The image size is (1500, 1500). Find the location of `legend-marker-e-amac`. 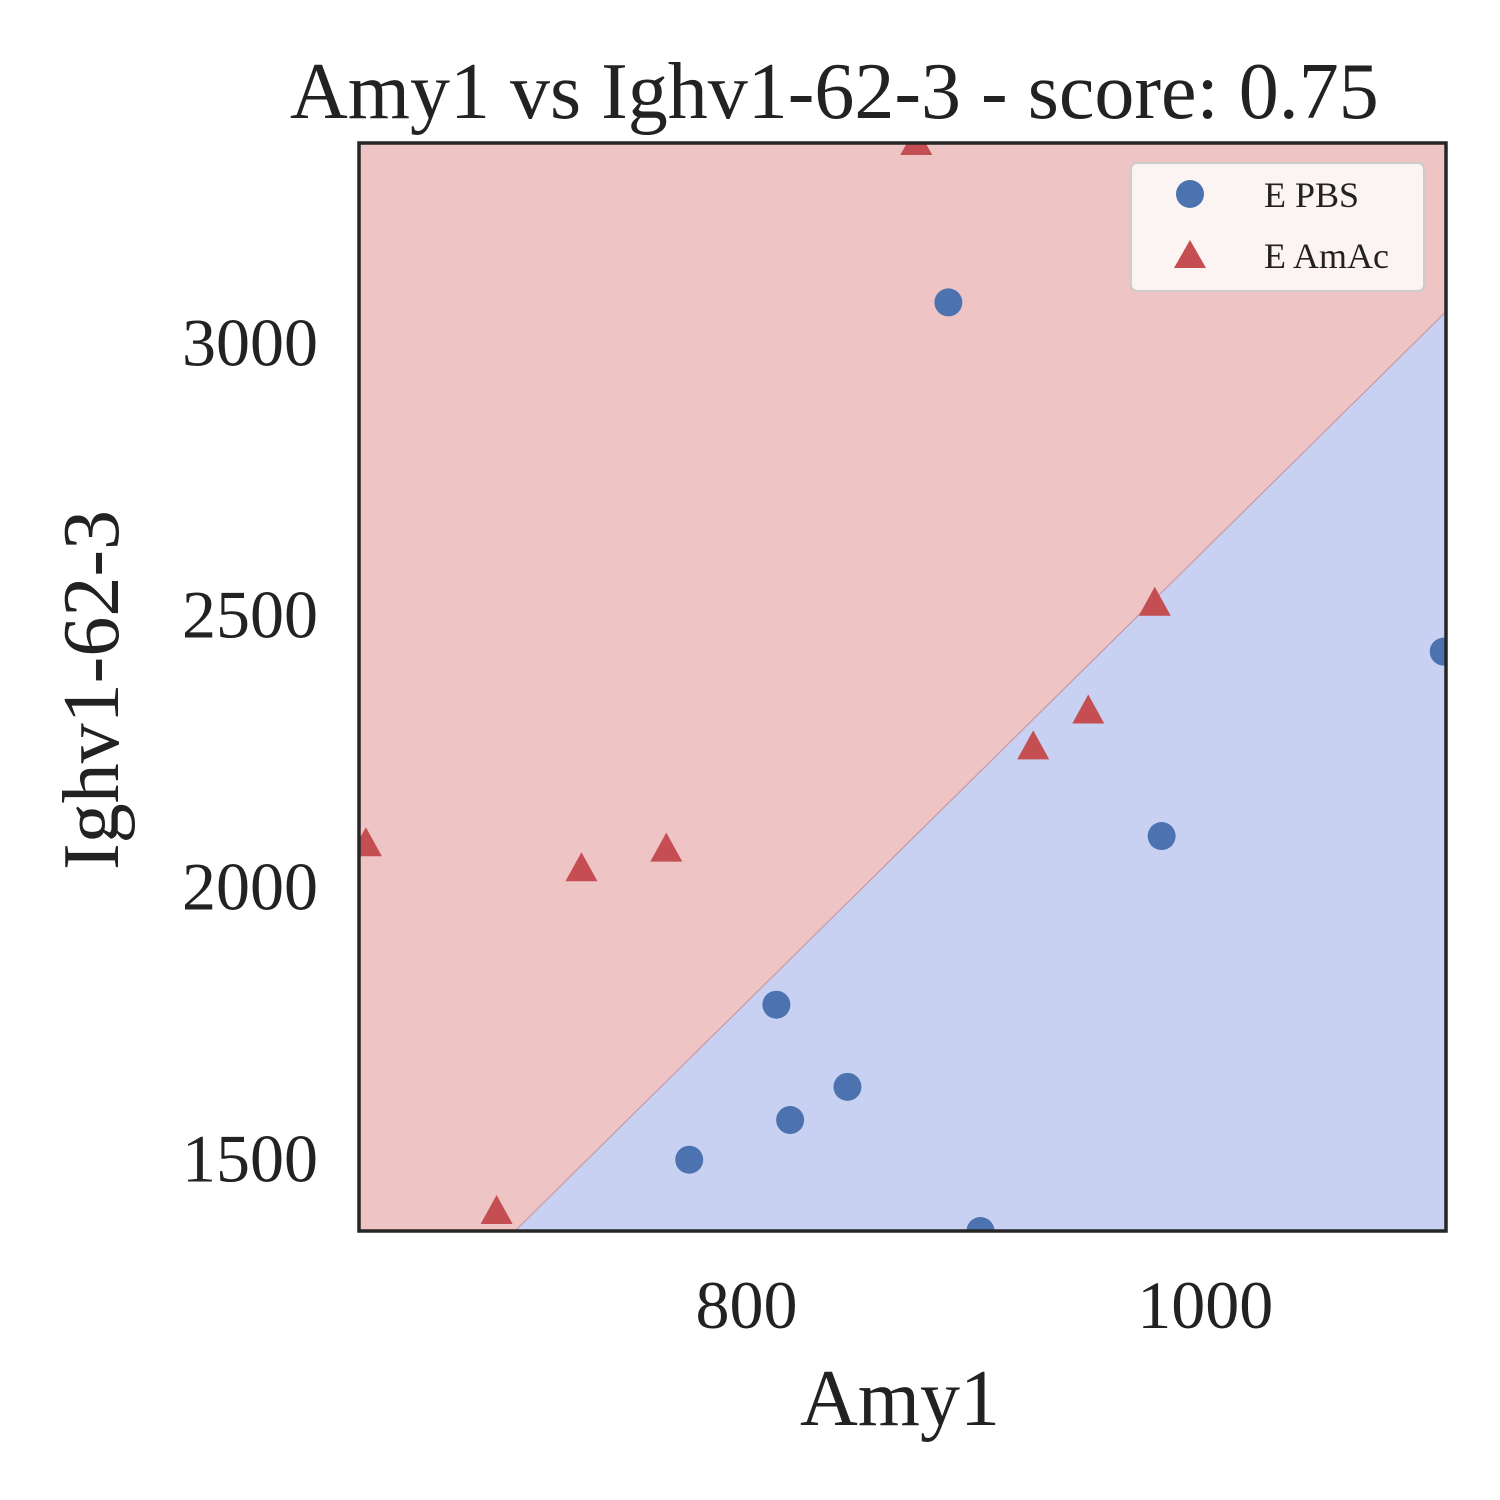

legend-marker-e-amac is located at coordinates (1190, 254).